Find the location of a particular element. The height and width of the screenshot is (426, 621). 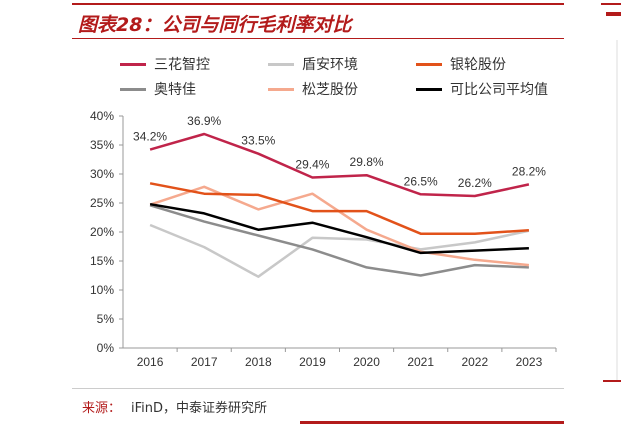

x-tick-label: 2023 is located at coordinates (529, 362).